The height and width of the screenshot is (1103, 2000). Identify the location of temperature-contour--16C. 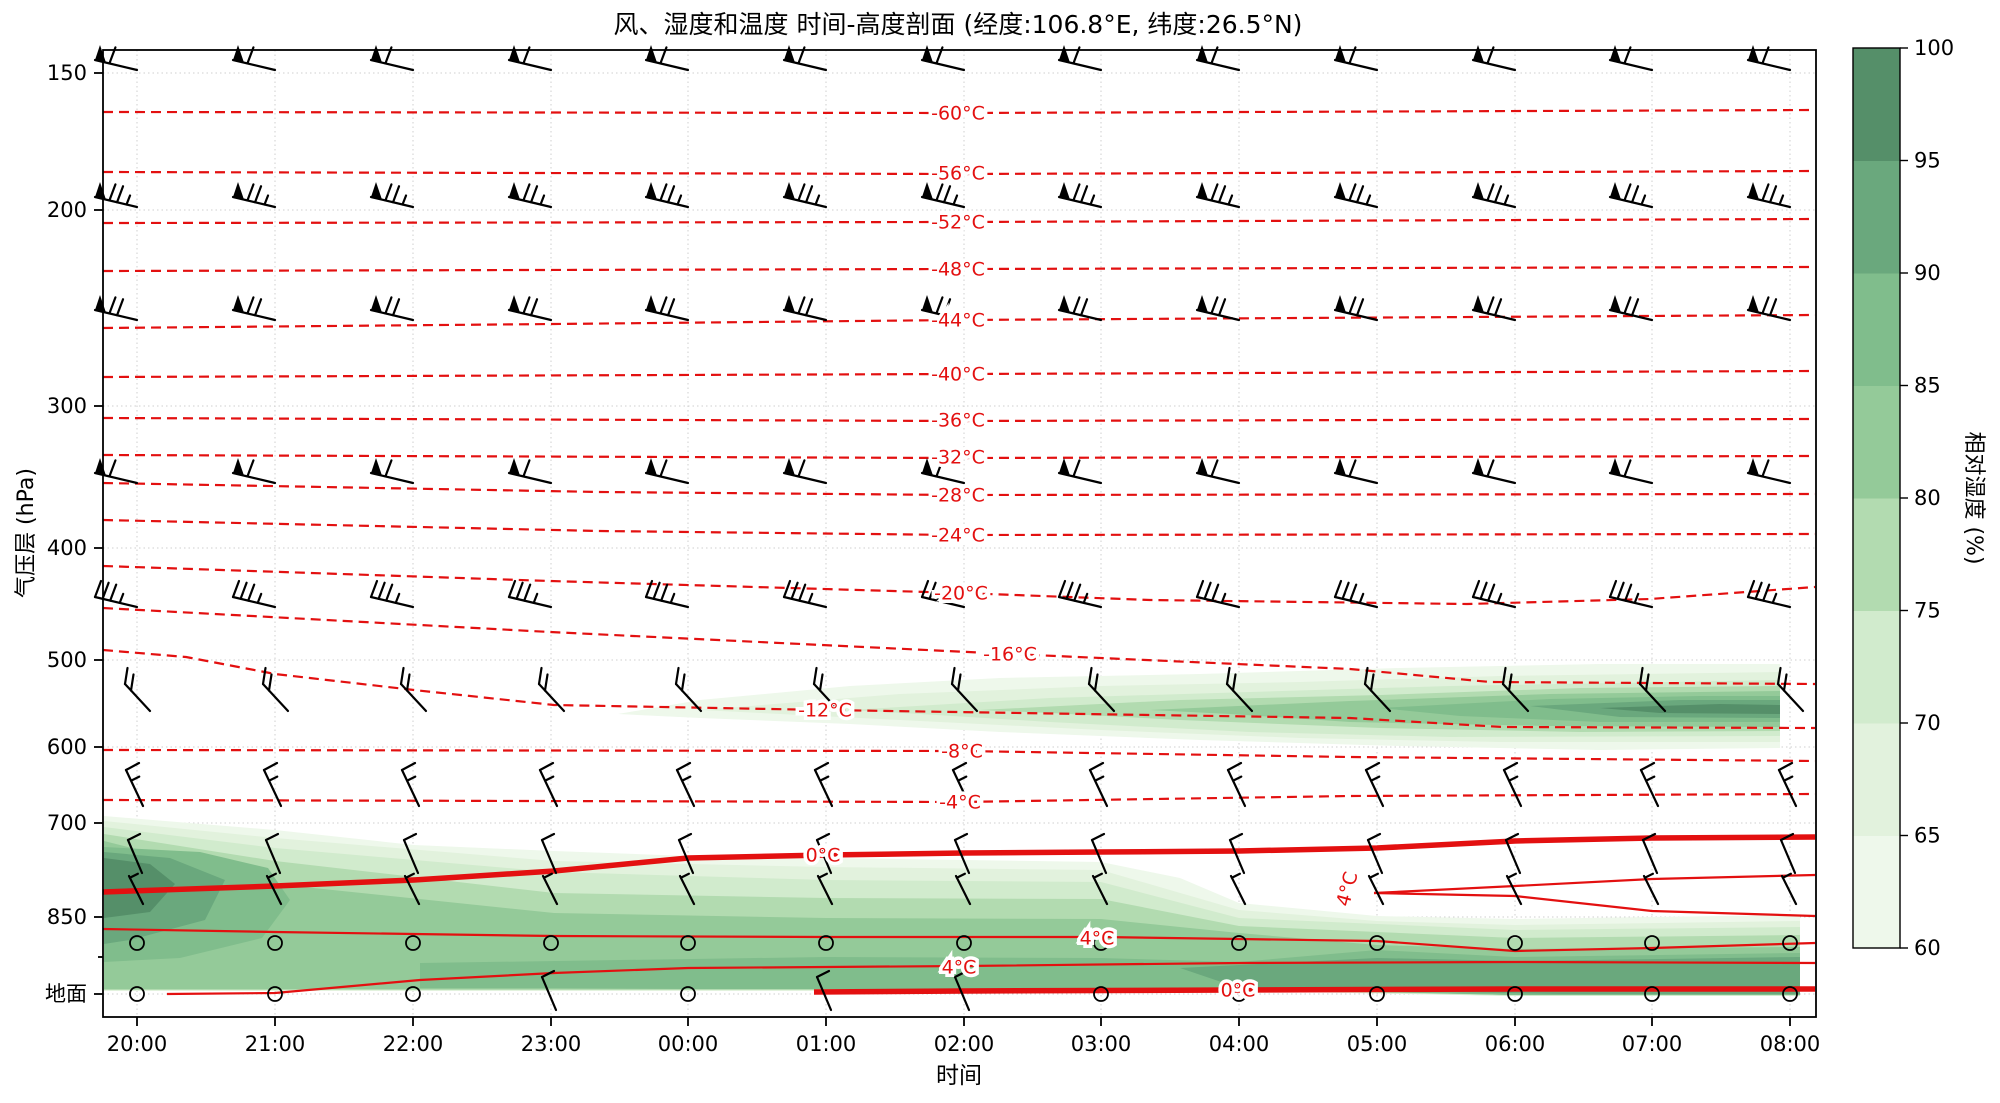
(959, 646).